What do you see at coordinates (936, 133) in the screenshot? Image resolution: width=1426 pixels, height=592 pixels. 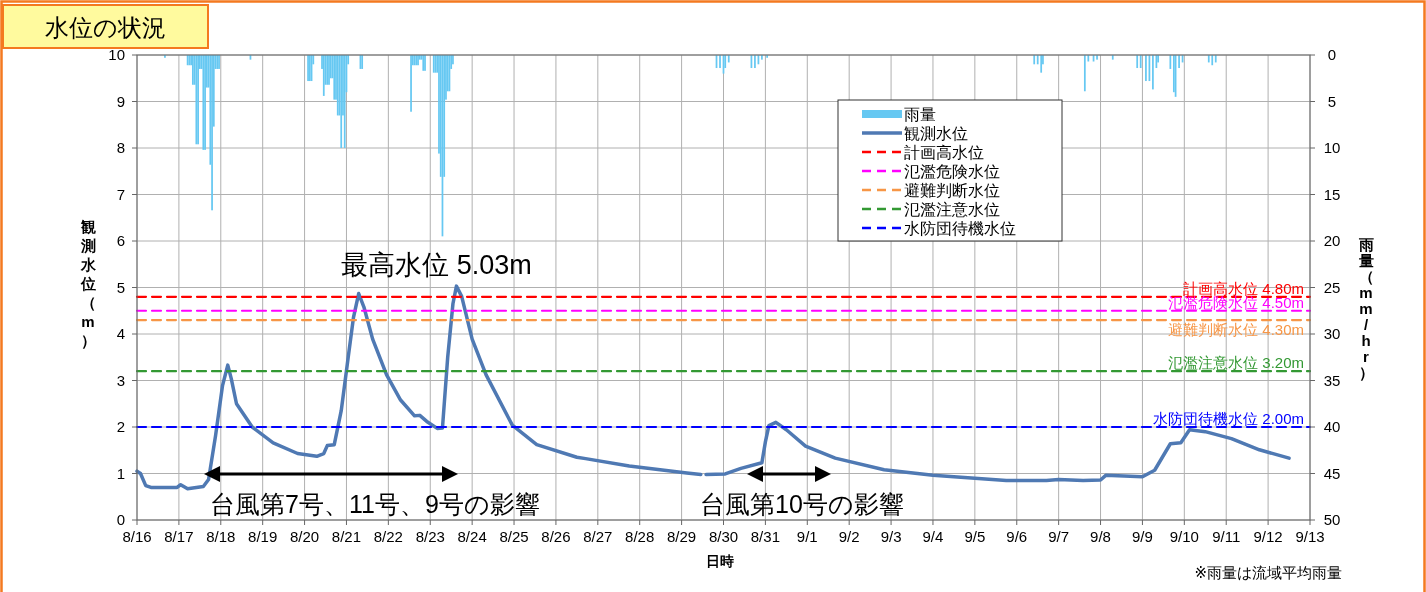 I see `legend-label: 観測水位` at bounding box center [936, 133].